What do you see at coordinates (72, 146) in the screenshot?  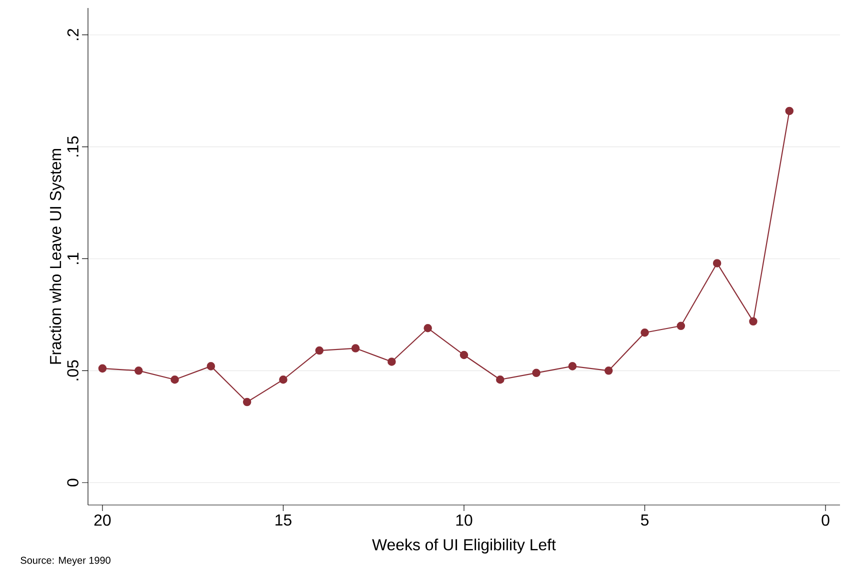 I see `y-tick-label: .15` at bounding box center [72, 146].